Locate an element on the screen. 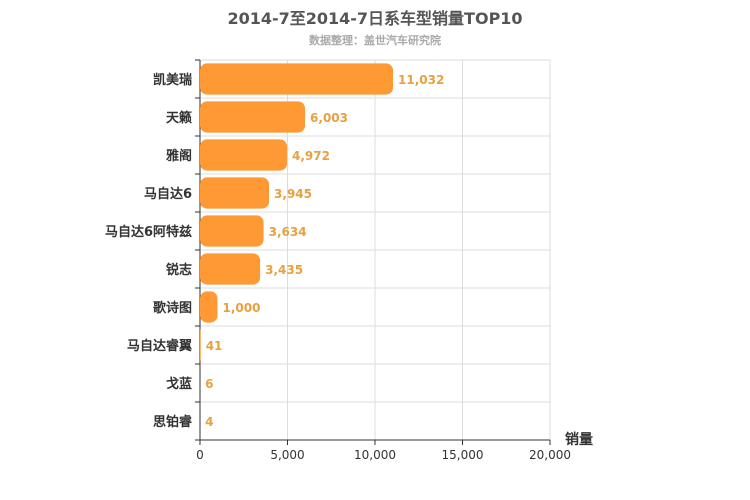 The image size is (750, 500). x-tick-label: 15,000 is located at coordinates (463, 455).